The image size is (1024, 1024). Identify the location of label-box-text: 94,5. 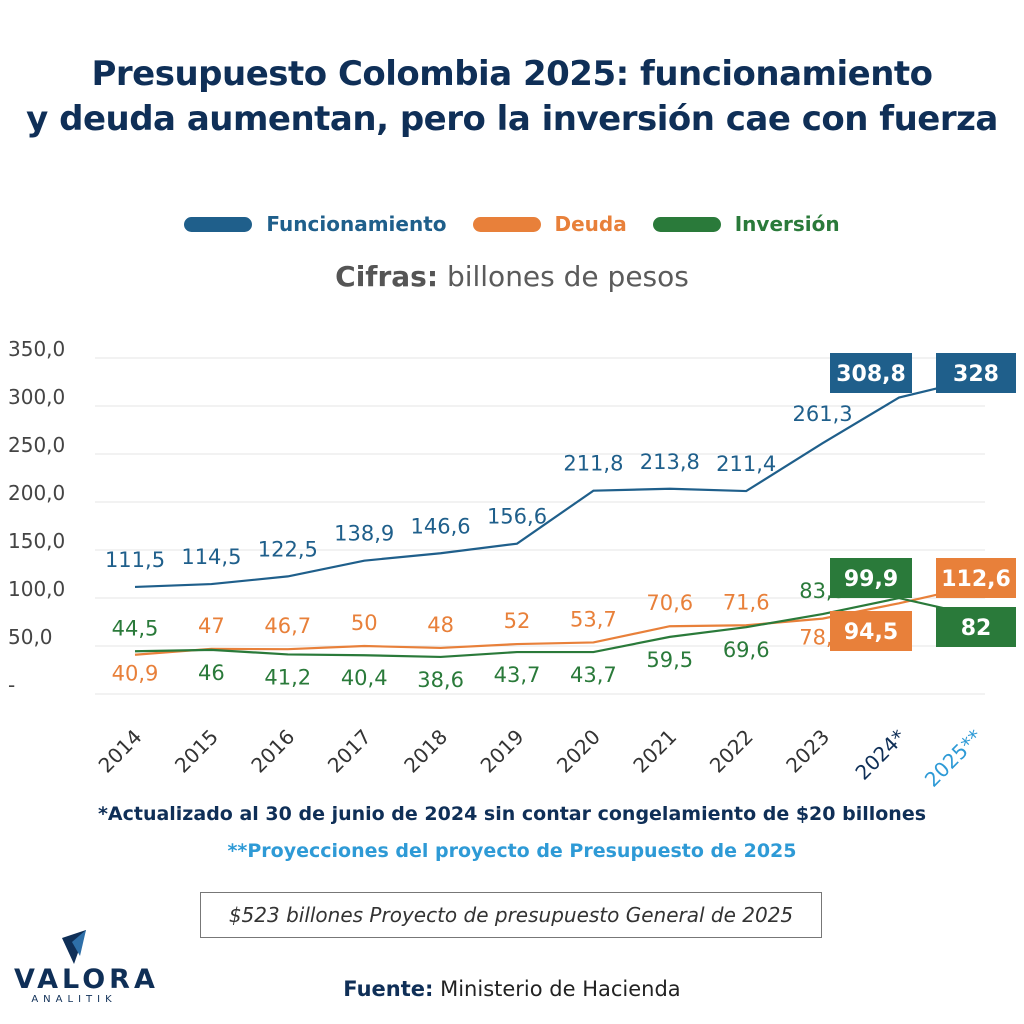
(871, 632).